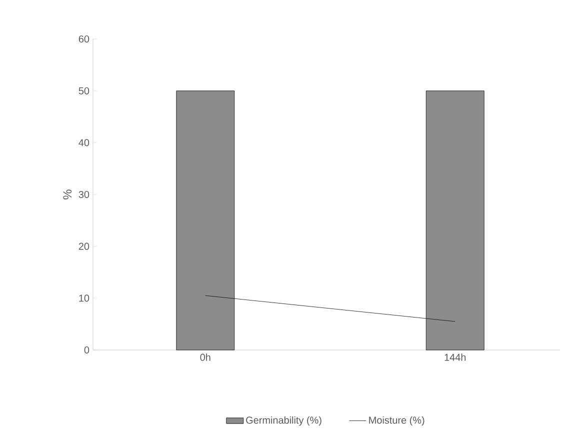 The width and height of the screenshot is (571, 445). Describe the element at coordinates (84, 39) in the screenshot. I see `y-tick-label: 60` at that location.